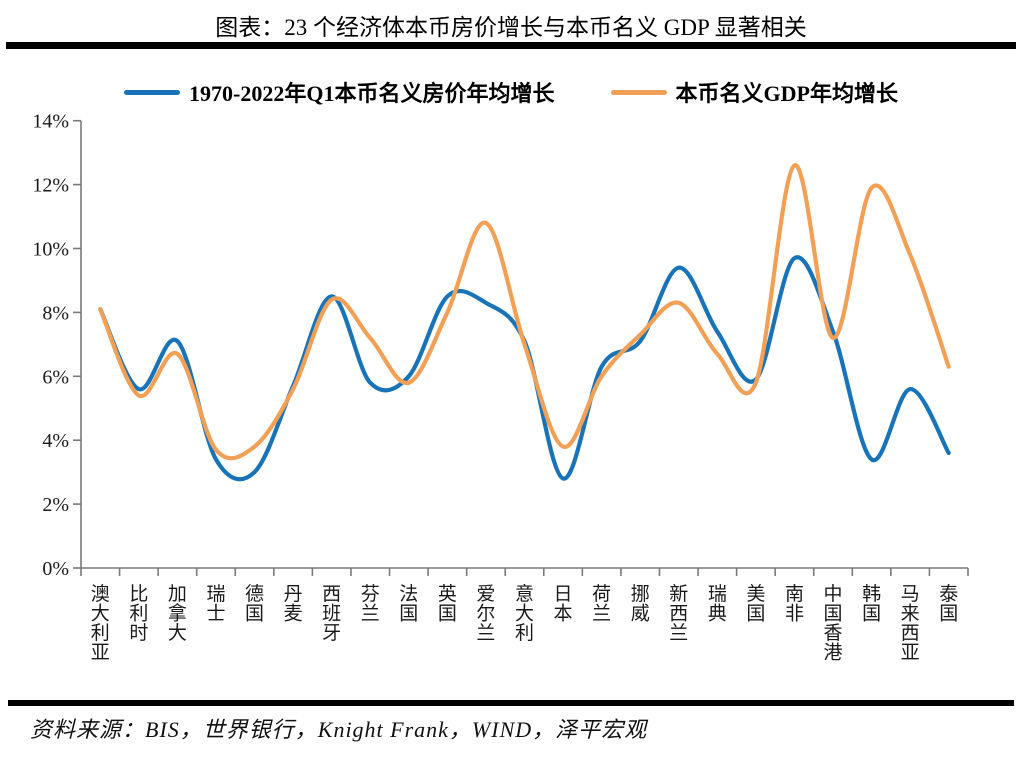 The height and width of the screenshot is (757, 1022). What do you see at coordinates (408, 604) in the screenshot?
I see `x-axis-label: 法国` at bounding box center [408, 604].